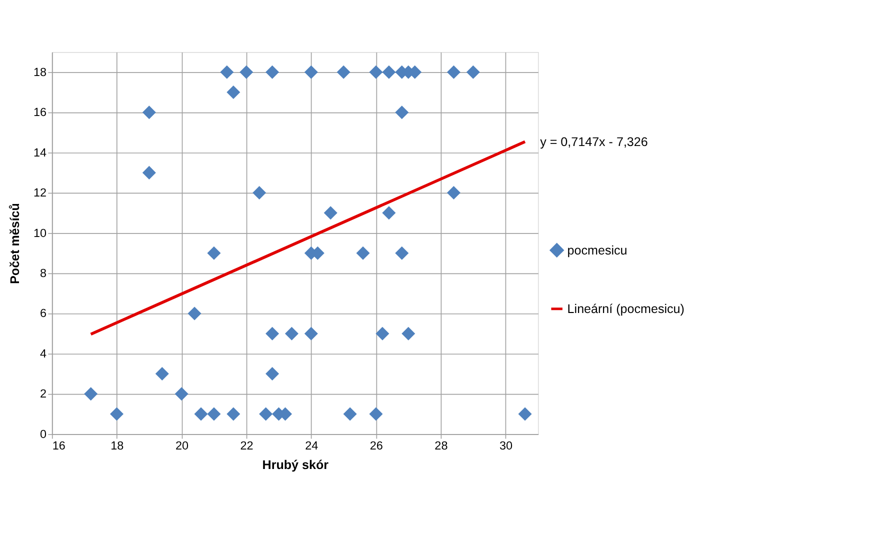 This screenshot has height=542, width=874. What do you see at coordinates (40, 233) in the screenshot?
I see `y-tick-label: 10` at bounding box center [40, 233].